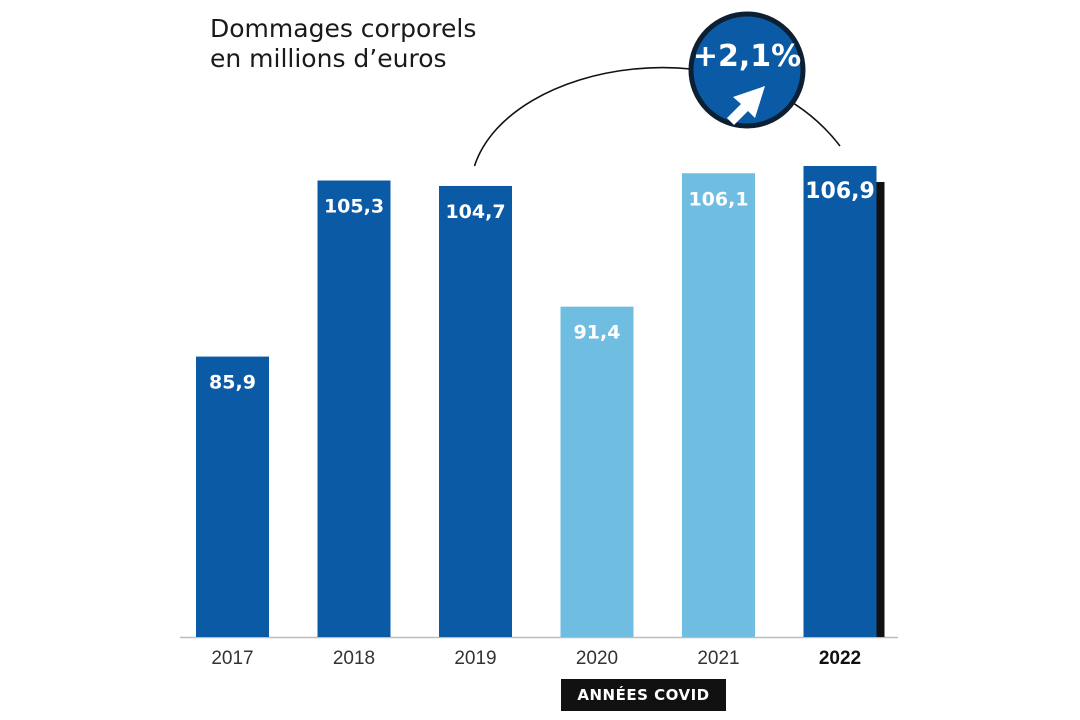 The width and height of the screenshot is (1080, 720). What do you see at coordinates (328, 58) in the screenshot?
I see `chart-title-line-2: en millions d’euros` at bounding box center [328, 58].